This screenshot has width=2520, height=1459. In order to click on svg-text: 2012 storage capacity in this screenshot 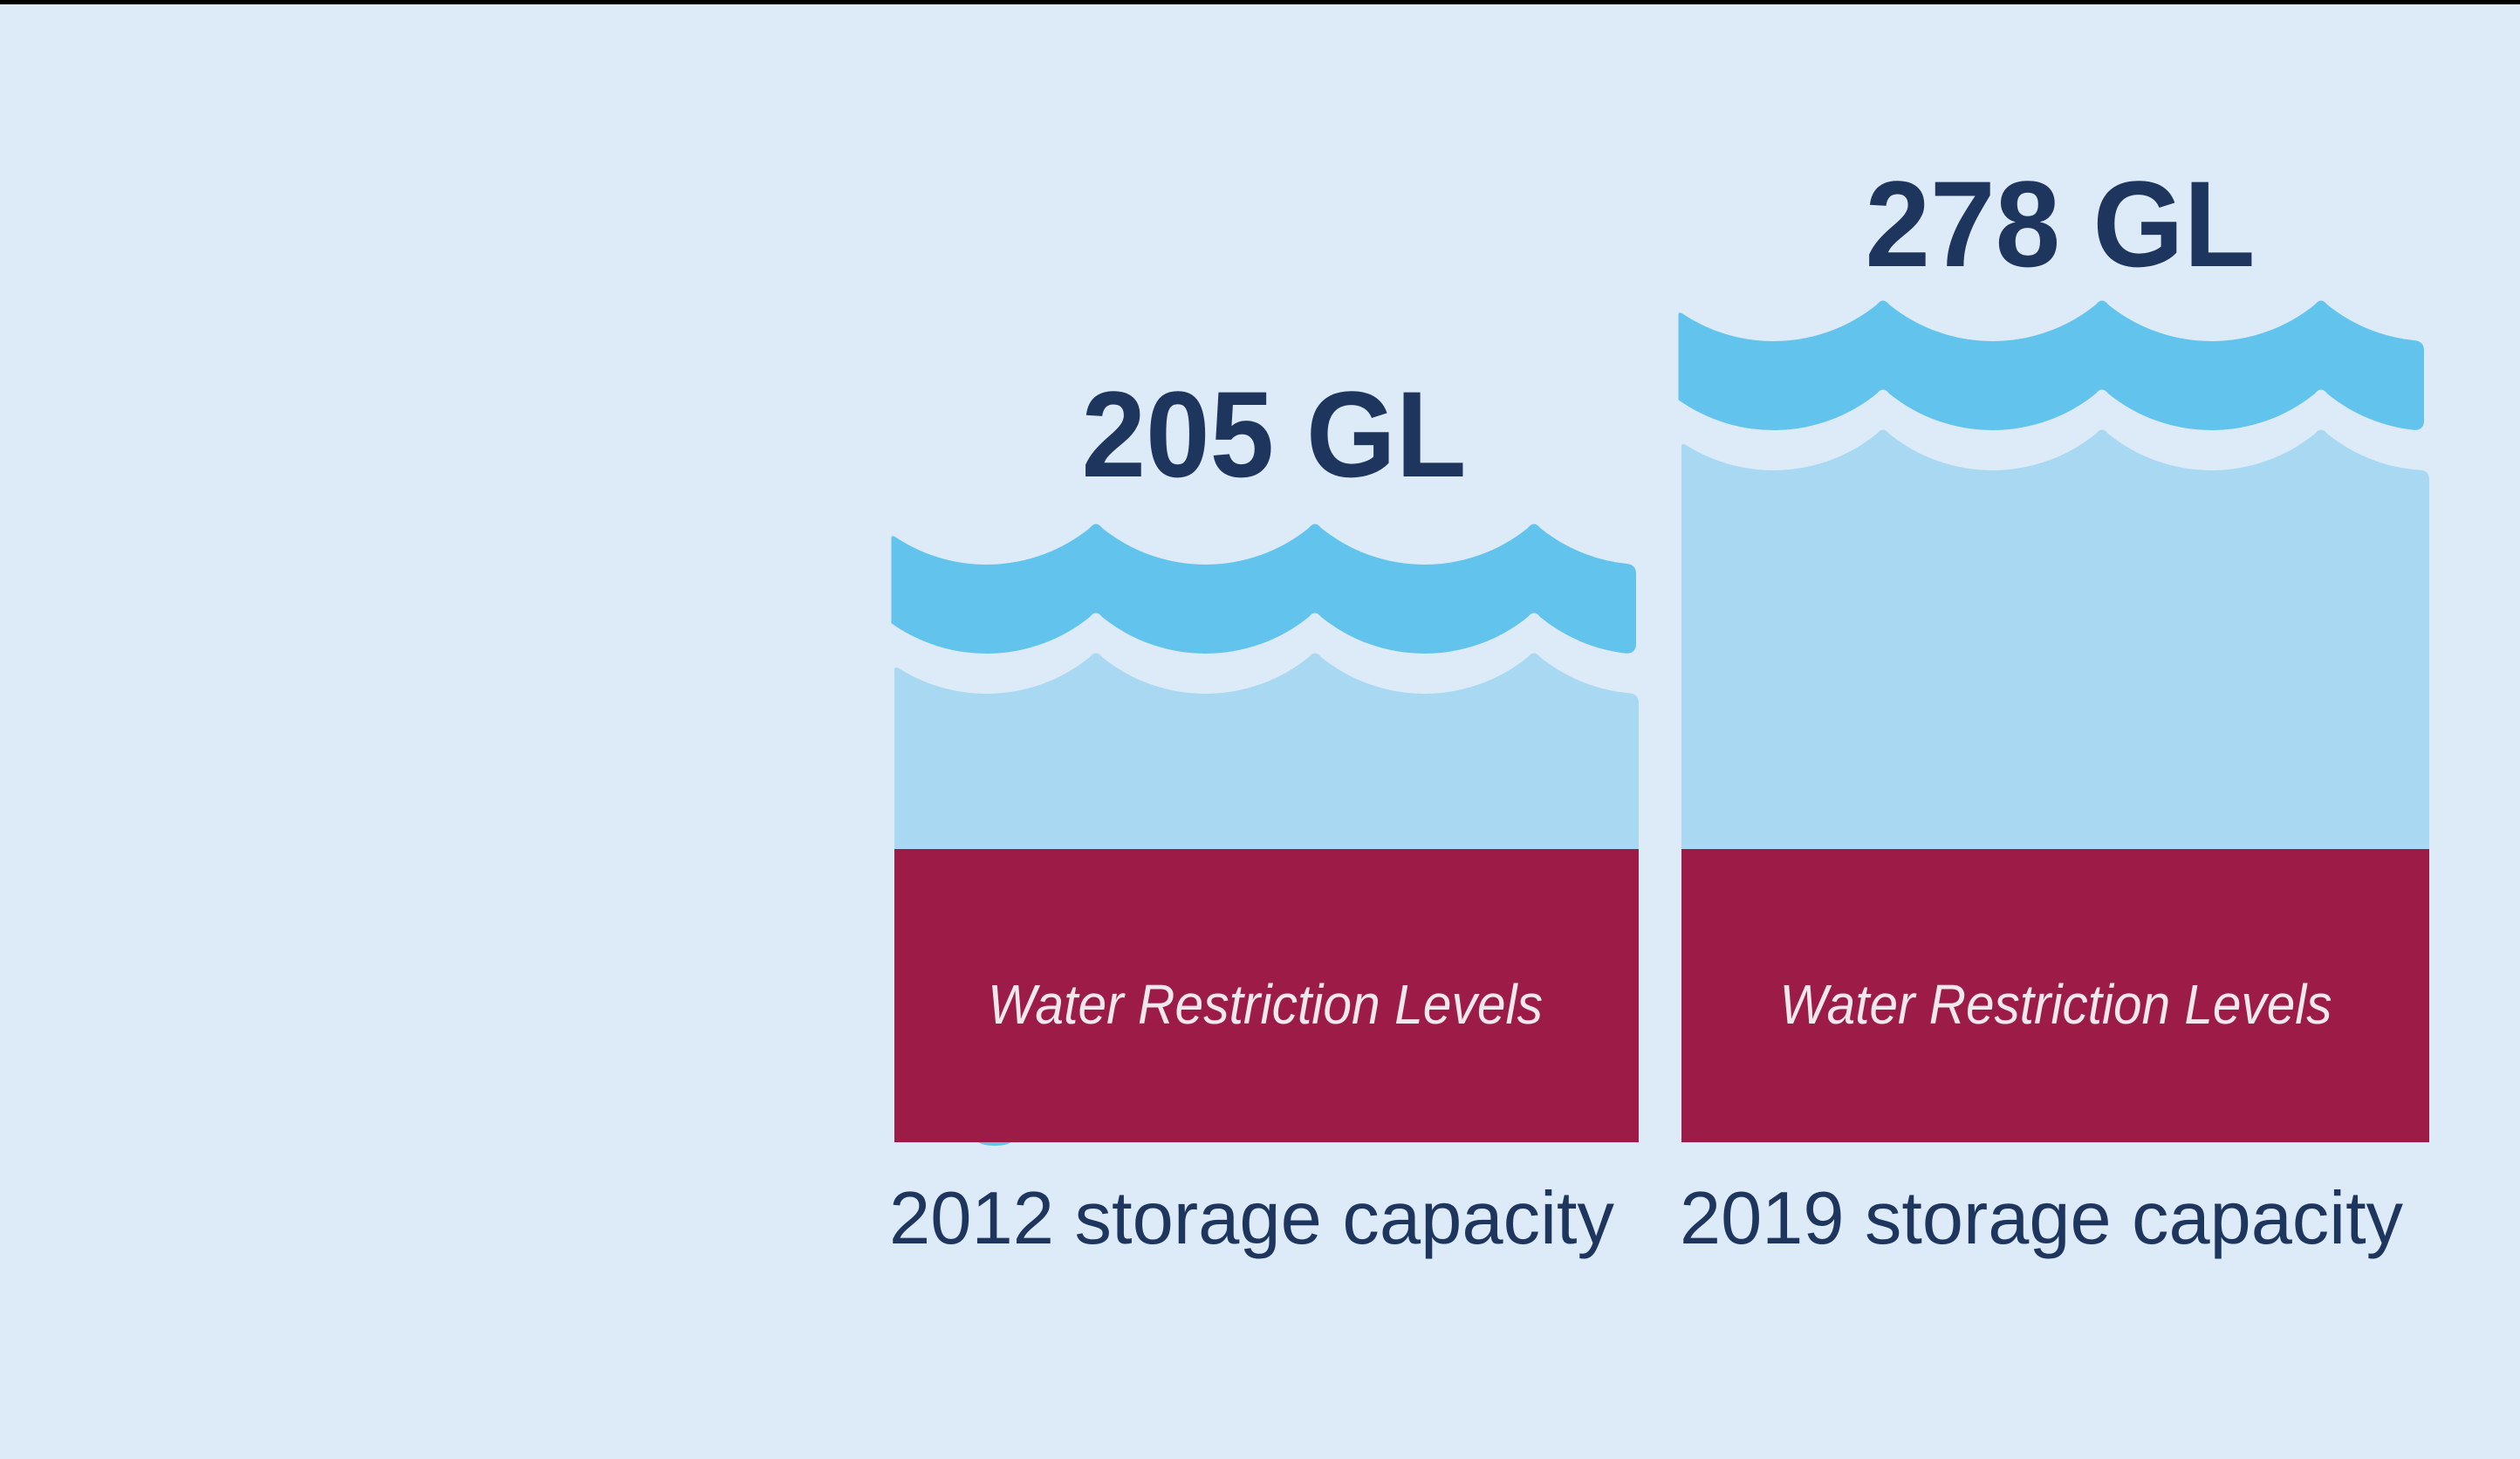, I will do `click(1251, 1218)`.